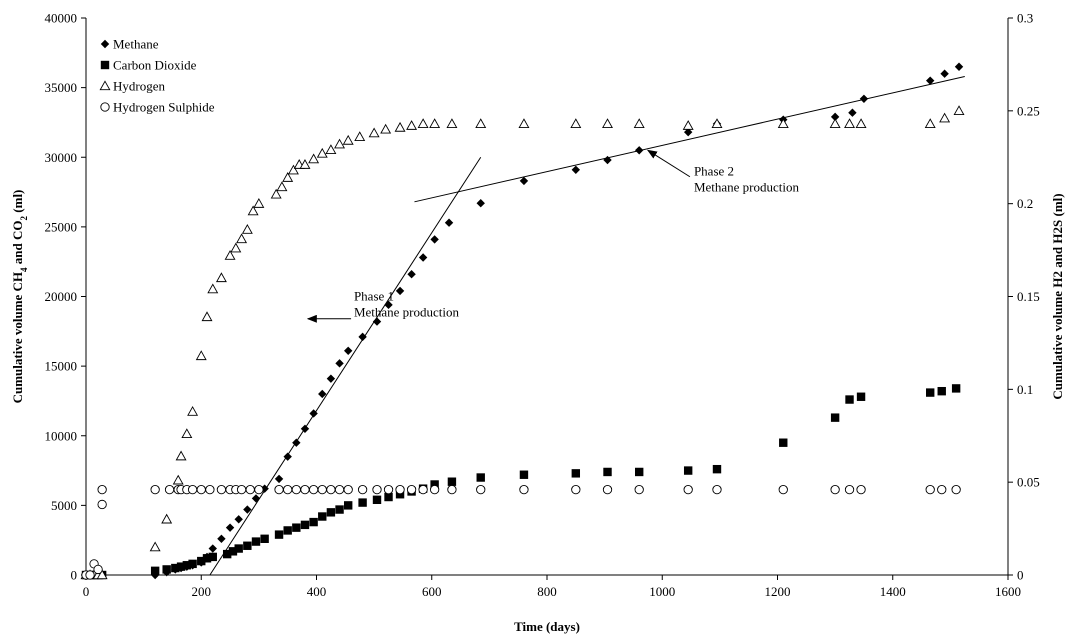 The width and height of the screenshot is (1072, 637). Describe the element at coordinates (1025, 389) in the screenshot. I see `y2-tick-label: 0.1` at that location.